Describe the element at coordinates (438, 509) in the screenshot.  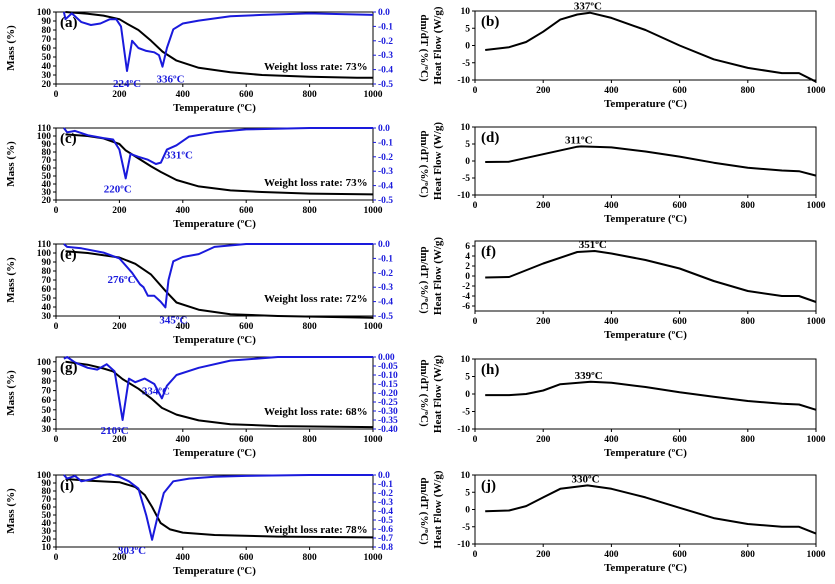
I see `y-axis-label: Heat Flow (W/g)` at that location.